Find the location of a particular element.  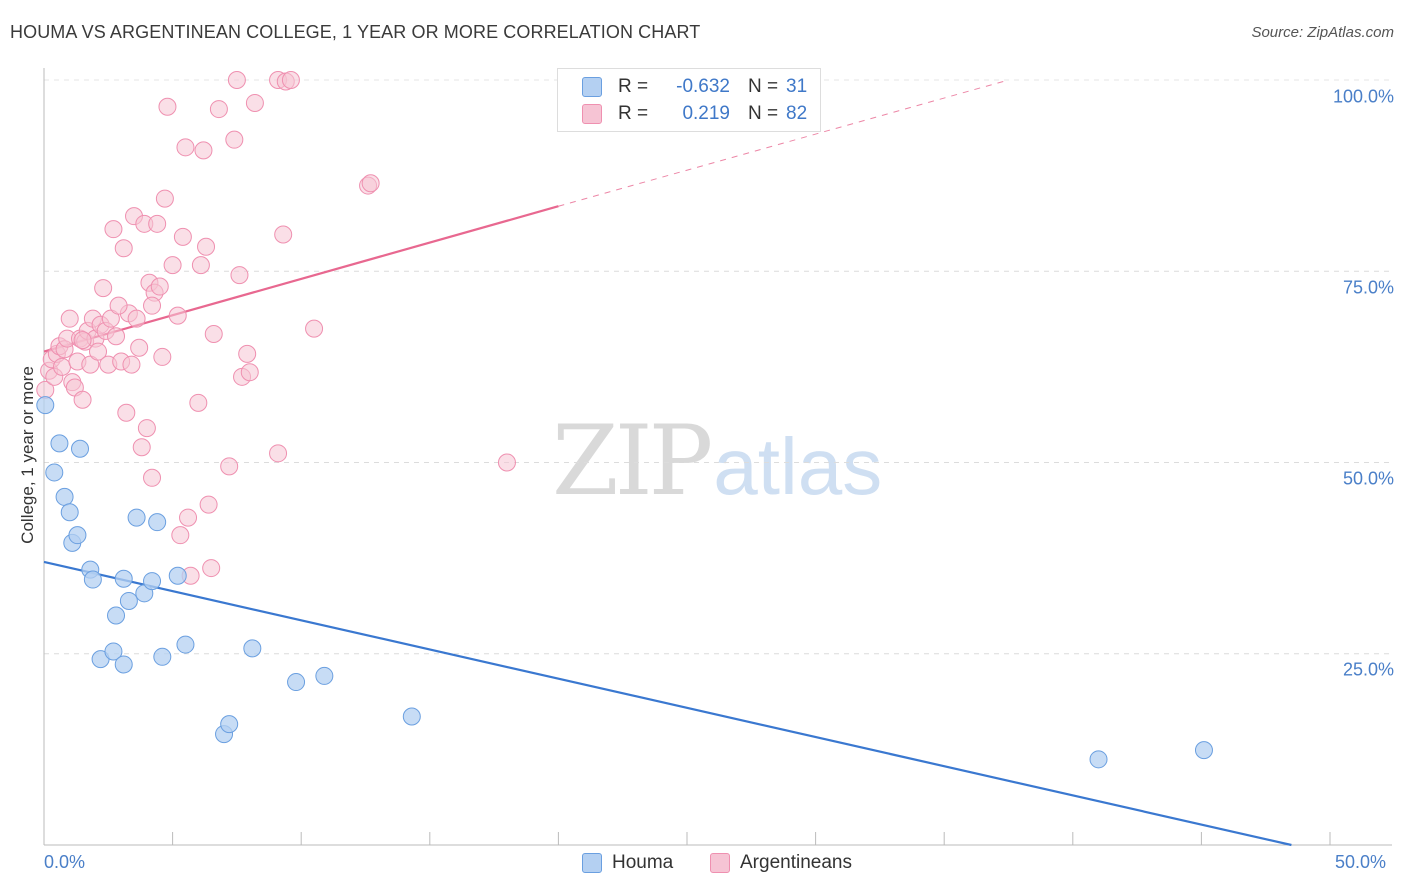

legend-row-argentineans: R = 0.219 N = 82 is located at coordinates (694, 114).